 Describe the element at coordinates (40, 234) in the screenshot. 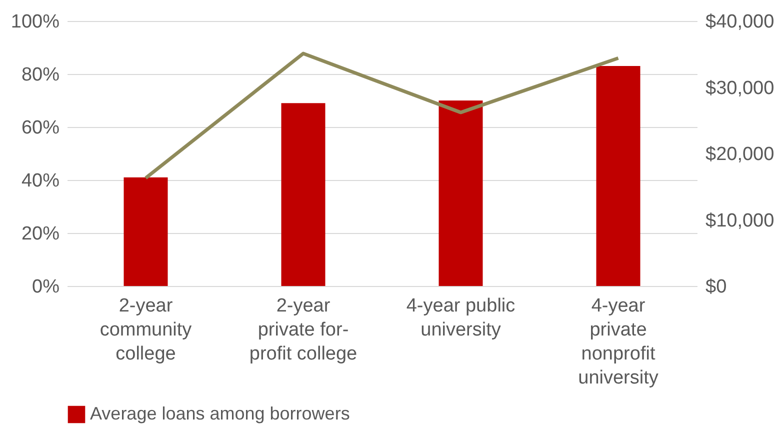

I see `y-tick-label: 20%` at that location.